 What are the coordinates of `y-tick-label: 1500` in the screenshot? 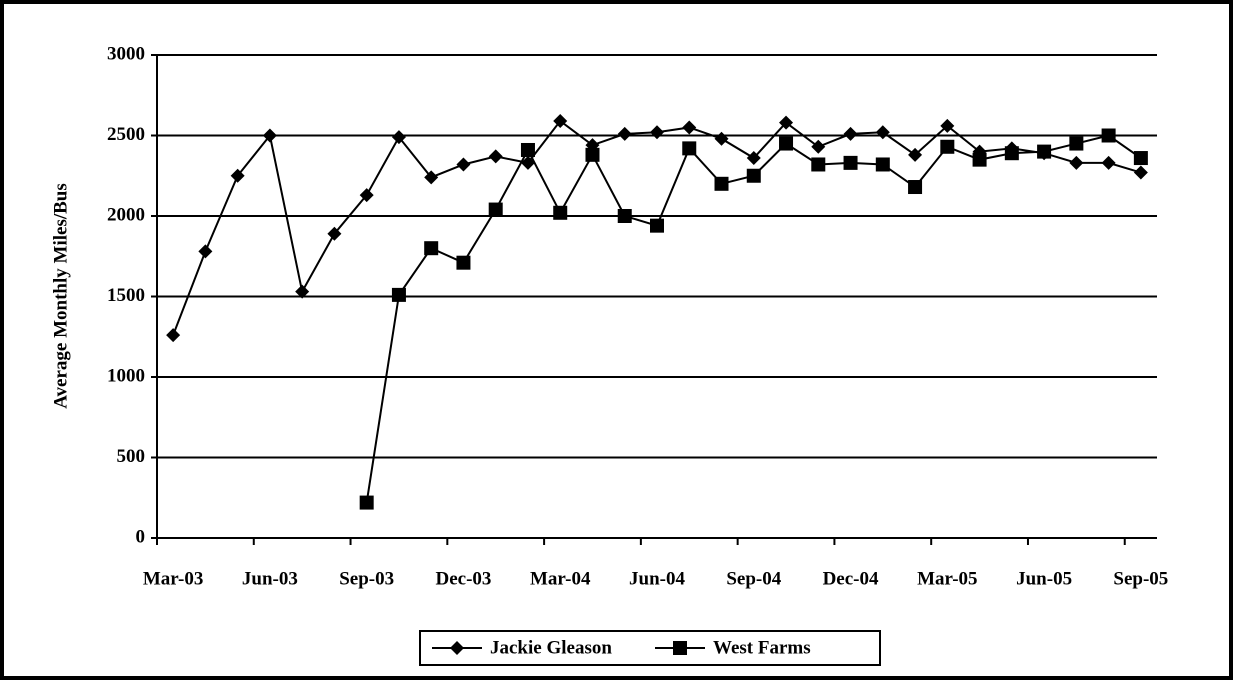 It's located at (126, 295).